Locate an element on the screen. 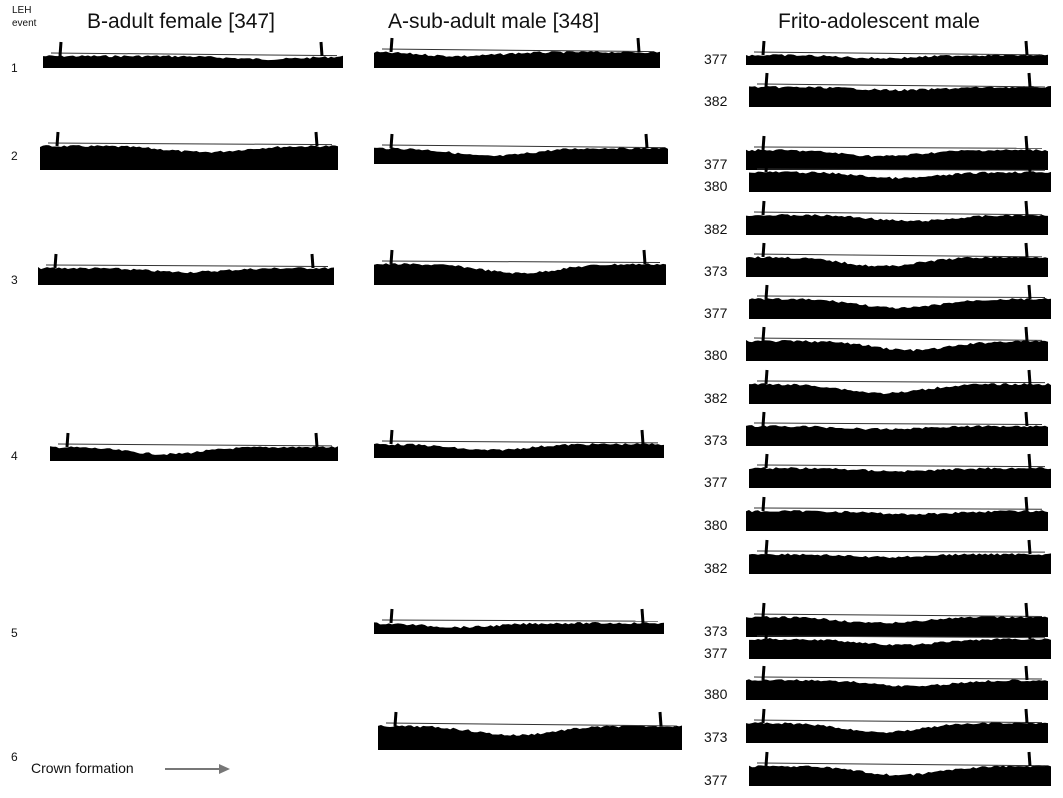  event-number: 2 is located at coordinates (14, 156).